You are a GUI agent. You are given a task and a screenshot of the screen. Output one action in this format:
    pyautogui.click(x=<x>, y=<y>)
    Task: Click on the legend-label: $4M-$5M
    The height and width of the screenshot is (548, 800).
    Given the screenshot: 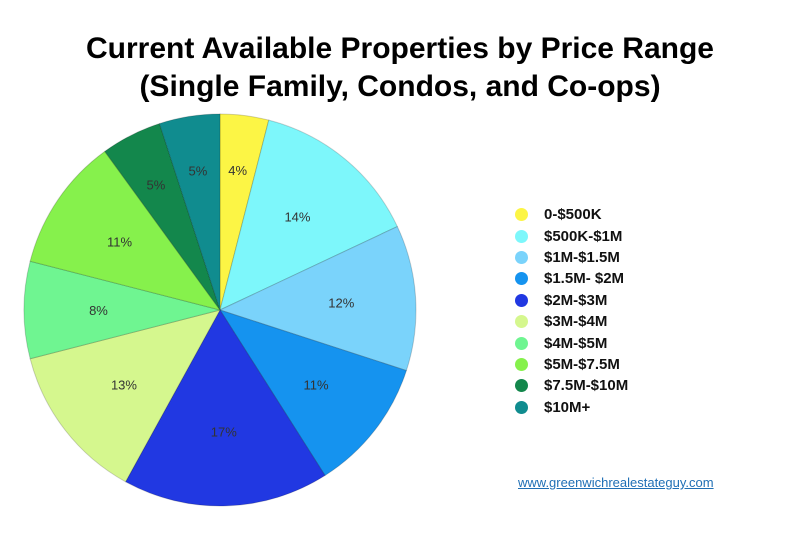 What is the action you would take?
    pyautogui.click(x=576, y=343)
    